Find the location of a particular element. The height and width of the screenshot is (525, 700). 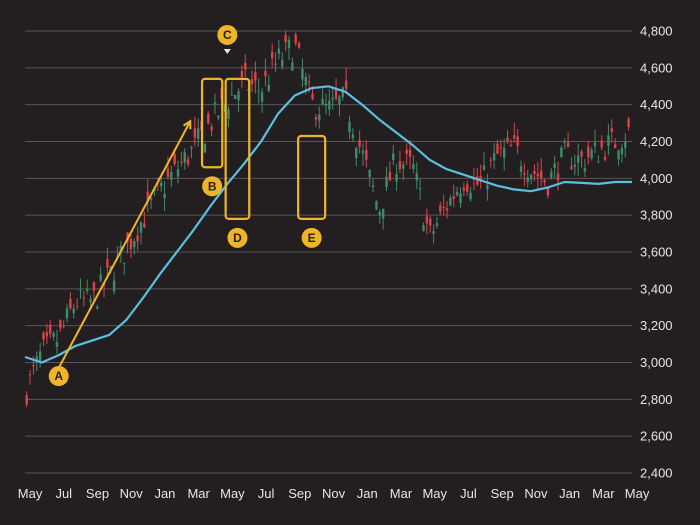

annotation-c-circle is located at coordinates (227, 34).